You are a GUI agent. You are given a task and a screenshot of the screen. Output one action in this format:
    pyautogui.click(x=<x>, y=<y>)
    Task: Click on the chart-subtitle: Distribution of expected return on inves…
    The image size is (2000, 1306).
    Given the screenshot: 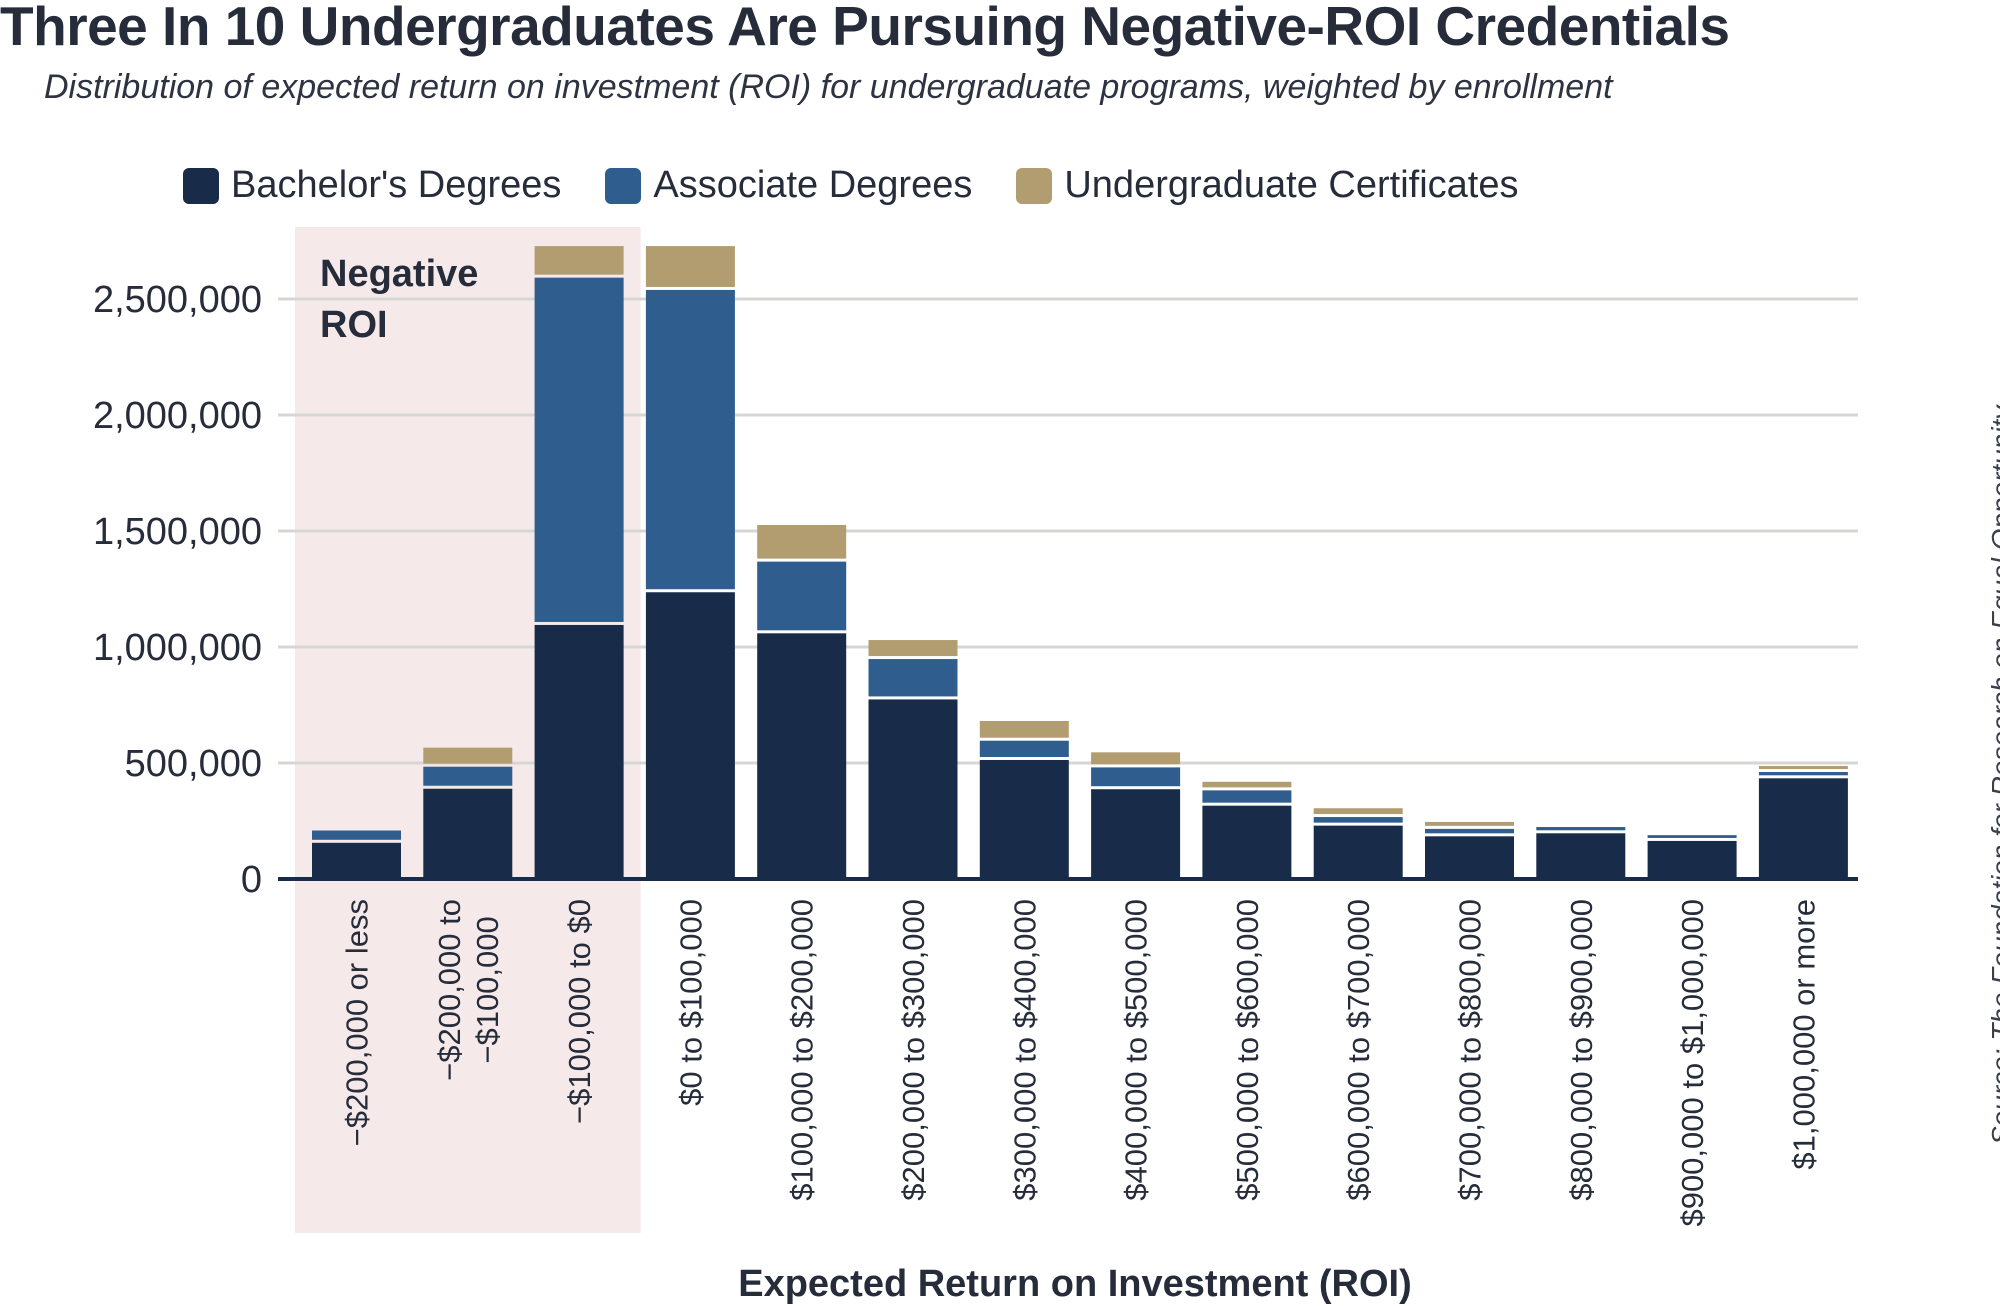 What is the action you would take?
    pyautogui.click(x=828, y=87)
    